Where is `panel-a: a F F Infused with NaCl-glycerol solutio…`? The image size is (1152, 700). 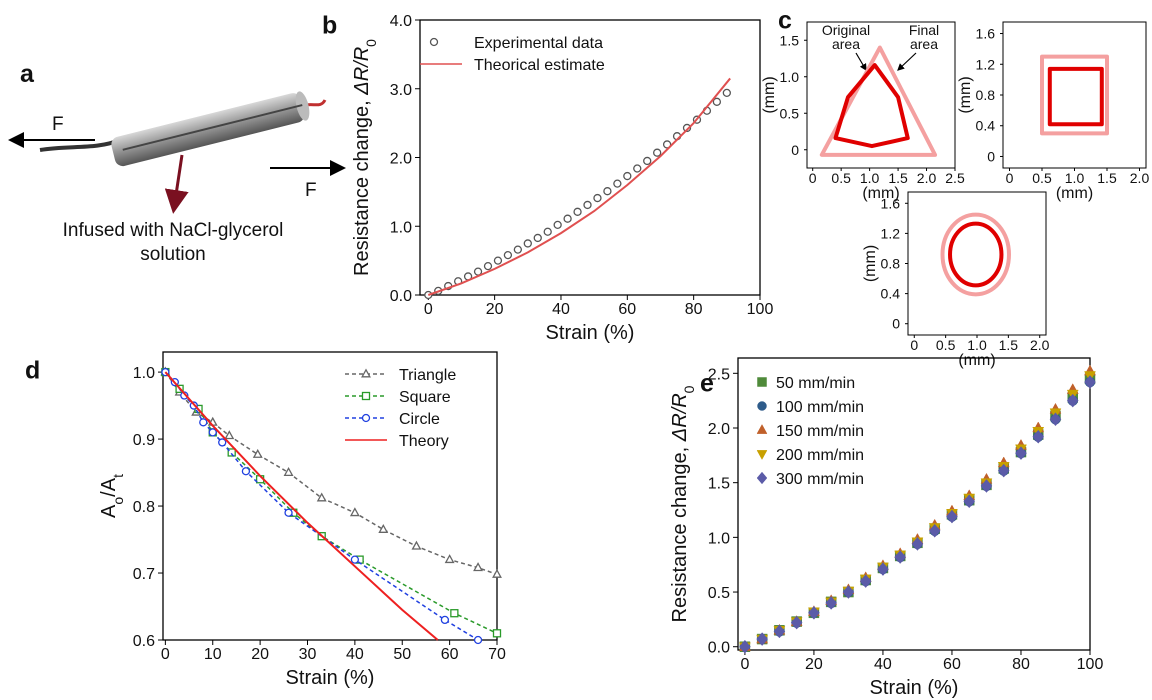
panel-a: a F F Infused with NaCl-glycerol solutio… is located at coordinates (177, 162).